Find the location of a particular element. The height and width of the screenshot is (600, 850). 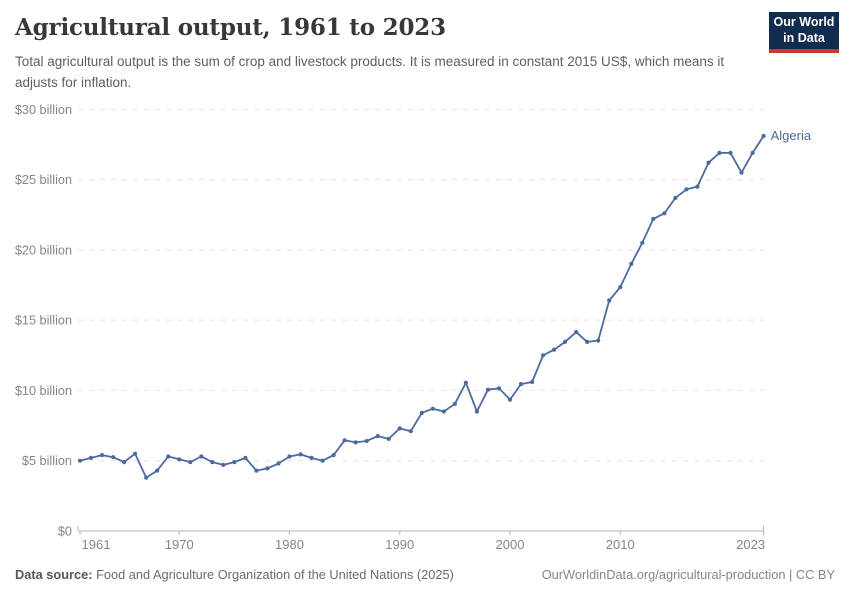

y-tick-label: $5 billion is located at coordinates (47, 461).